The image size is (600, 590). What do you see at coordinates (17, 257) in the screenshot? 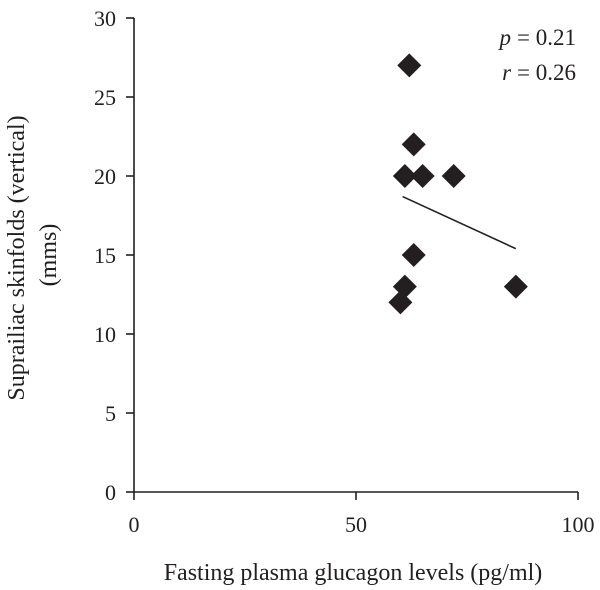
I see `y-axis-label-line-1: Suprailiac skinfolds (vertical)` at bounding box center [17, 257].